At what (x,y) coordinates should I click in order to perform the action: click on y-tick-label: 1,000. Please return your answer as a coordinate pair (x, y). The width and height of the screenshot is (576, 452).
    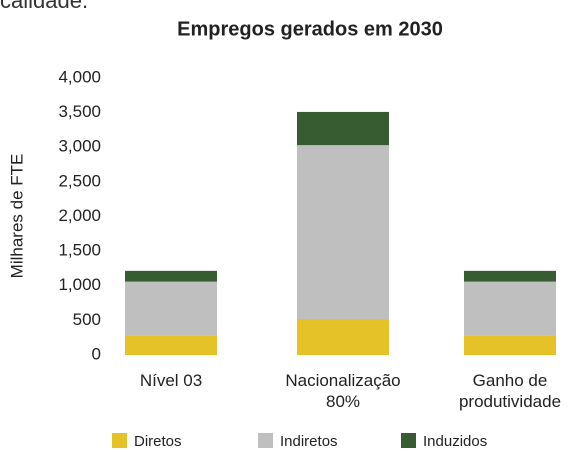
    Looking at the image, I should click on (79, 284).